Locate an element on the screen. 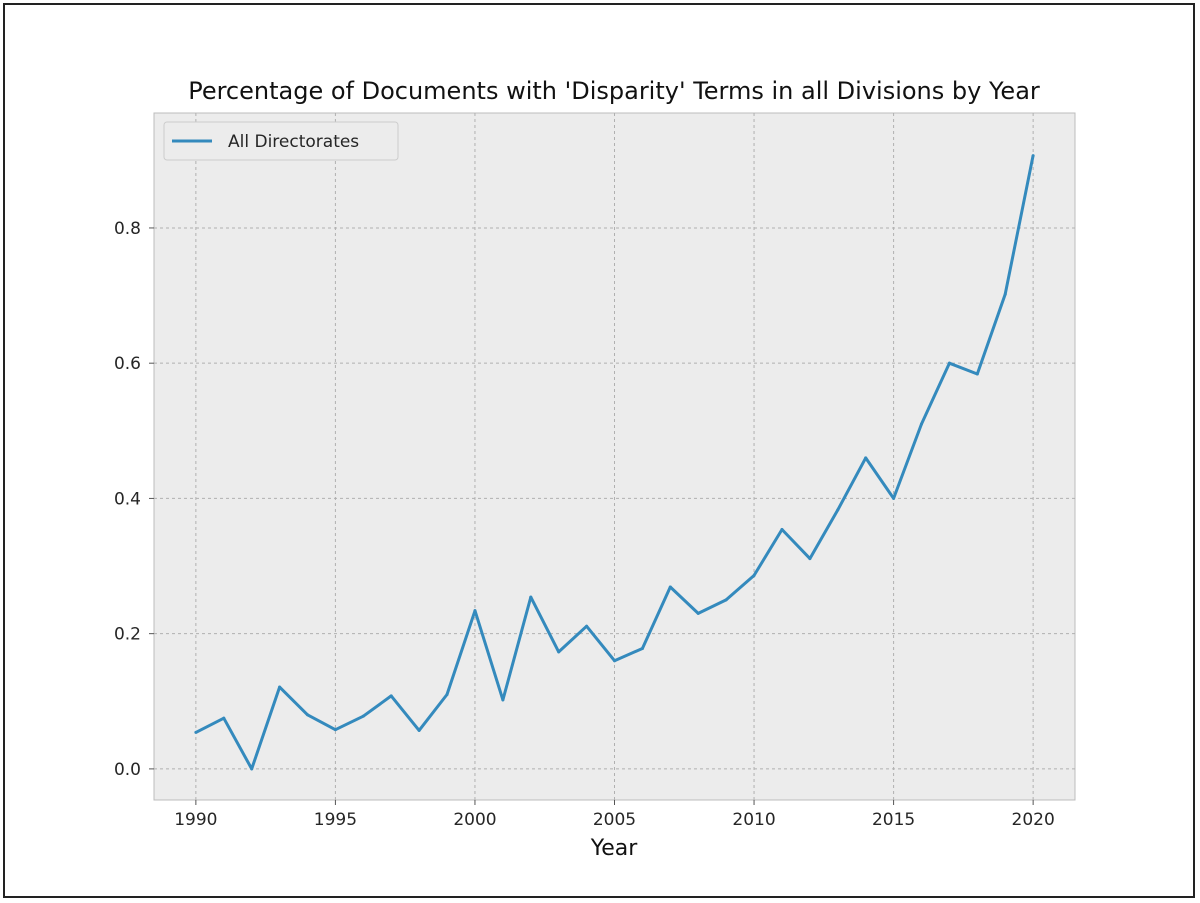 This screenshot has height=903, width=1200. x-tick-label: 1995 is located at coordinates (335, 820).